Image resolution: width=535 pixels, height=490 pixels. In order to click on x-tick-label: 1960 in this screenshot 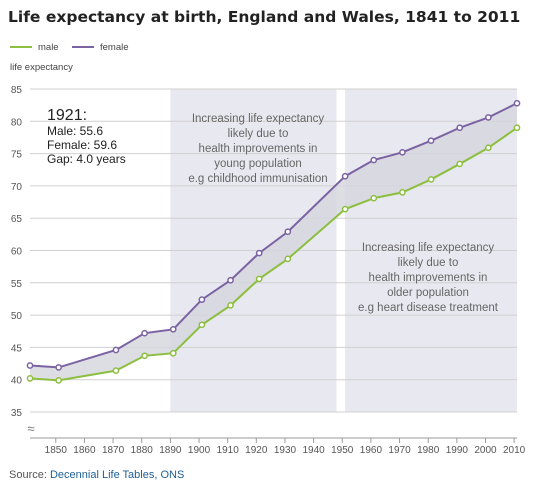, I will do `click(371, 450)`.